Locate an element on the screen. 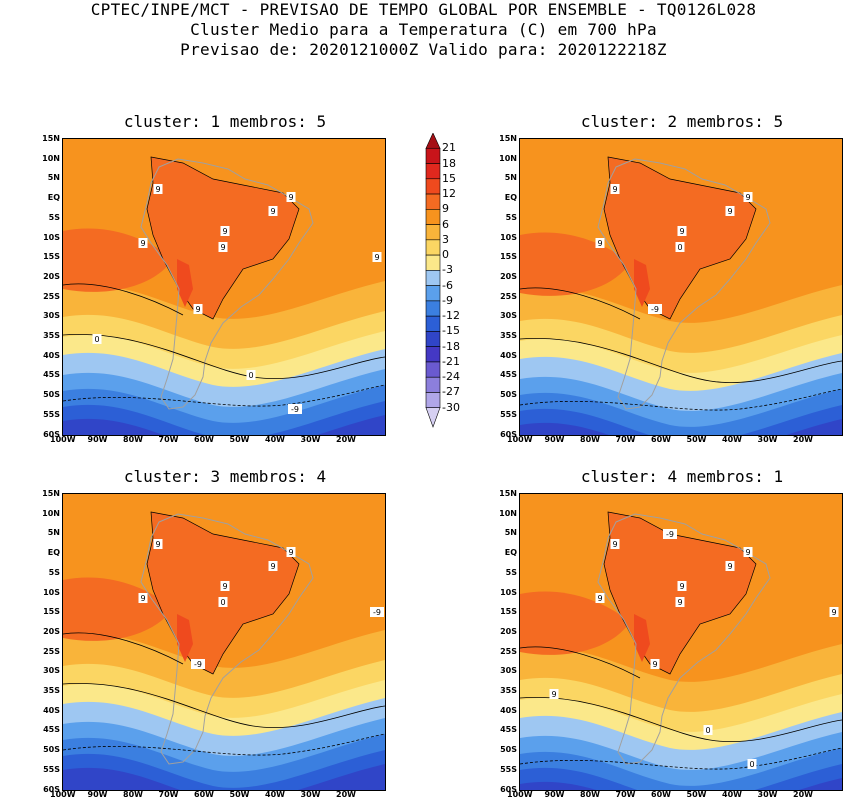 The image size is (847, 803). map-panel-2: 9 9 9 9 9 0 -9 is located at coordinates (681, 287).